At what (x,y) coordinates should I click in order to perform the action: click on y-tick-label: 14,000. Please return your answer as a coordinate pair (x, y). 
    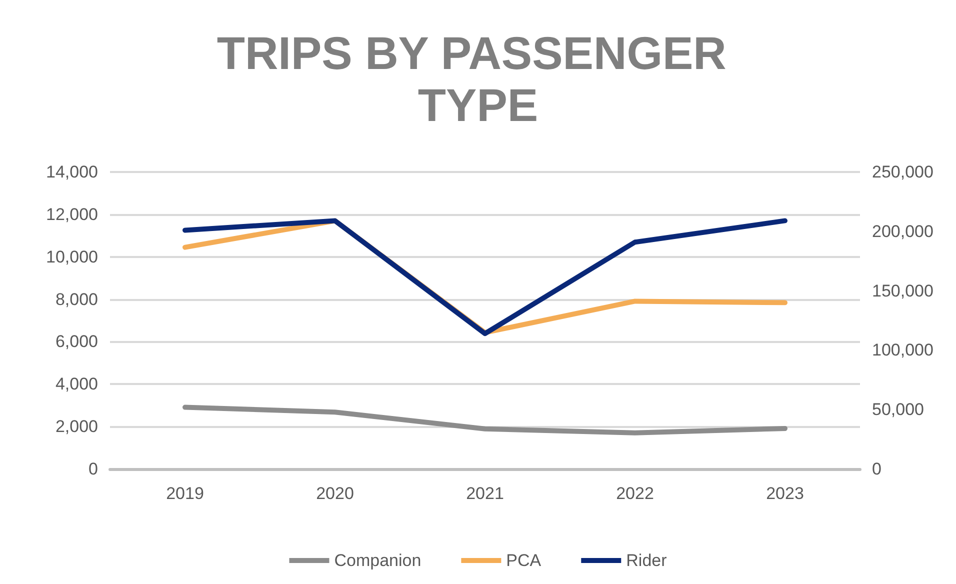
    Looking at the image, I should click on (72, 172).